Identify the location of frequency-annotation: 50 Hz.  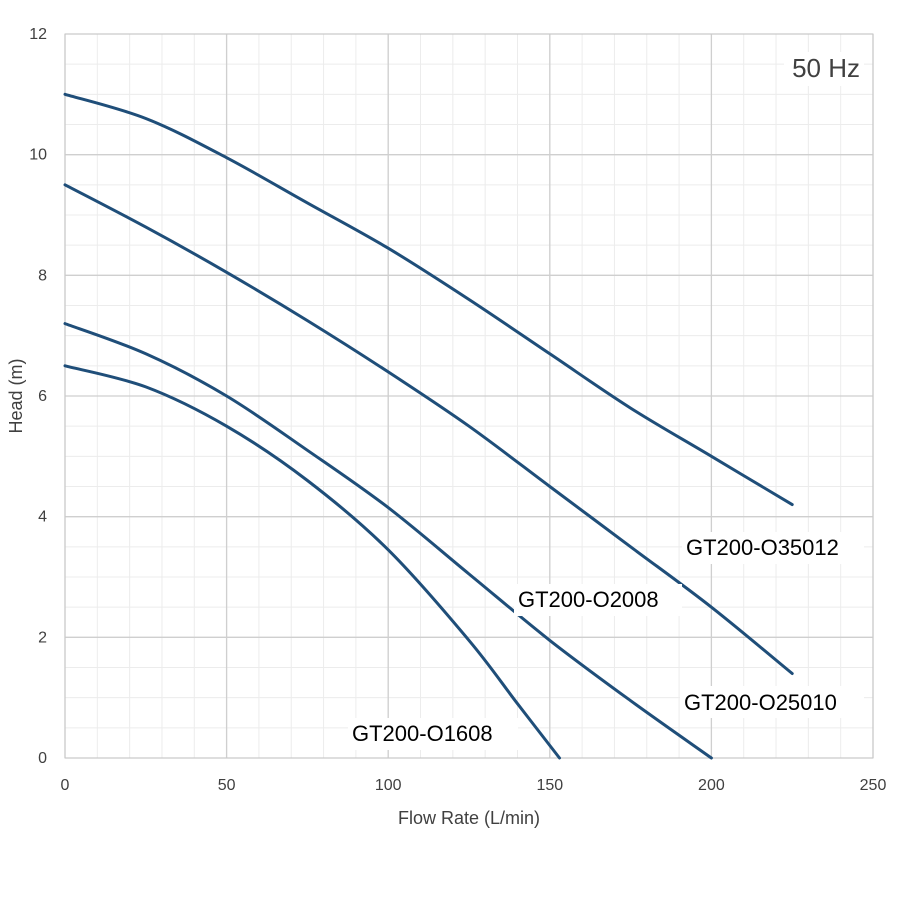
(826, 68).